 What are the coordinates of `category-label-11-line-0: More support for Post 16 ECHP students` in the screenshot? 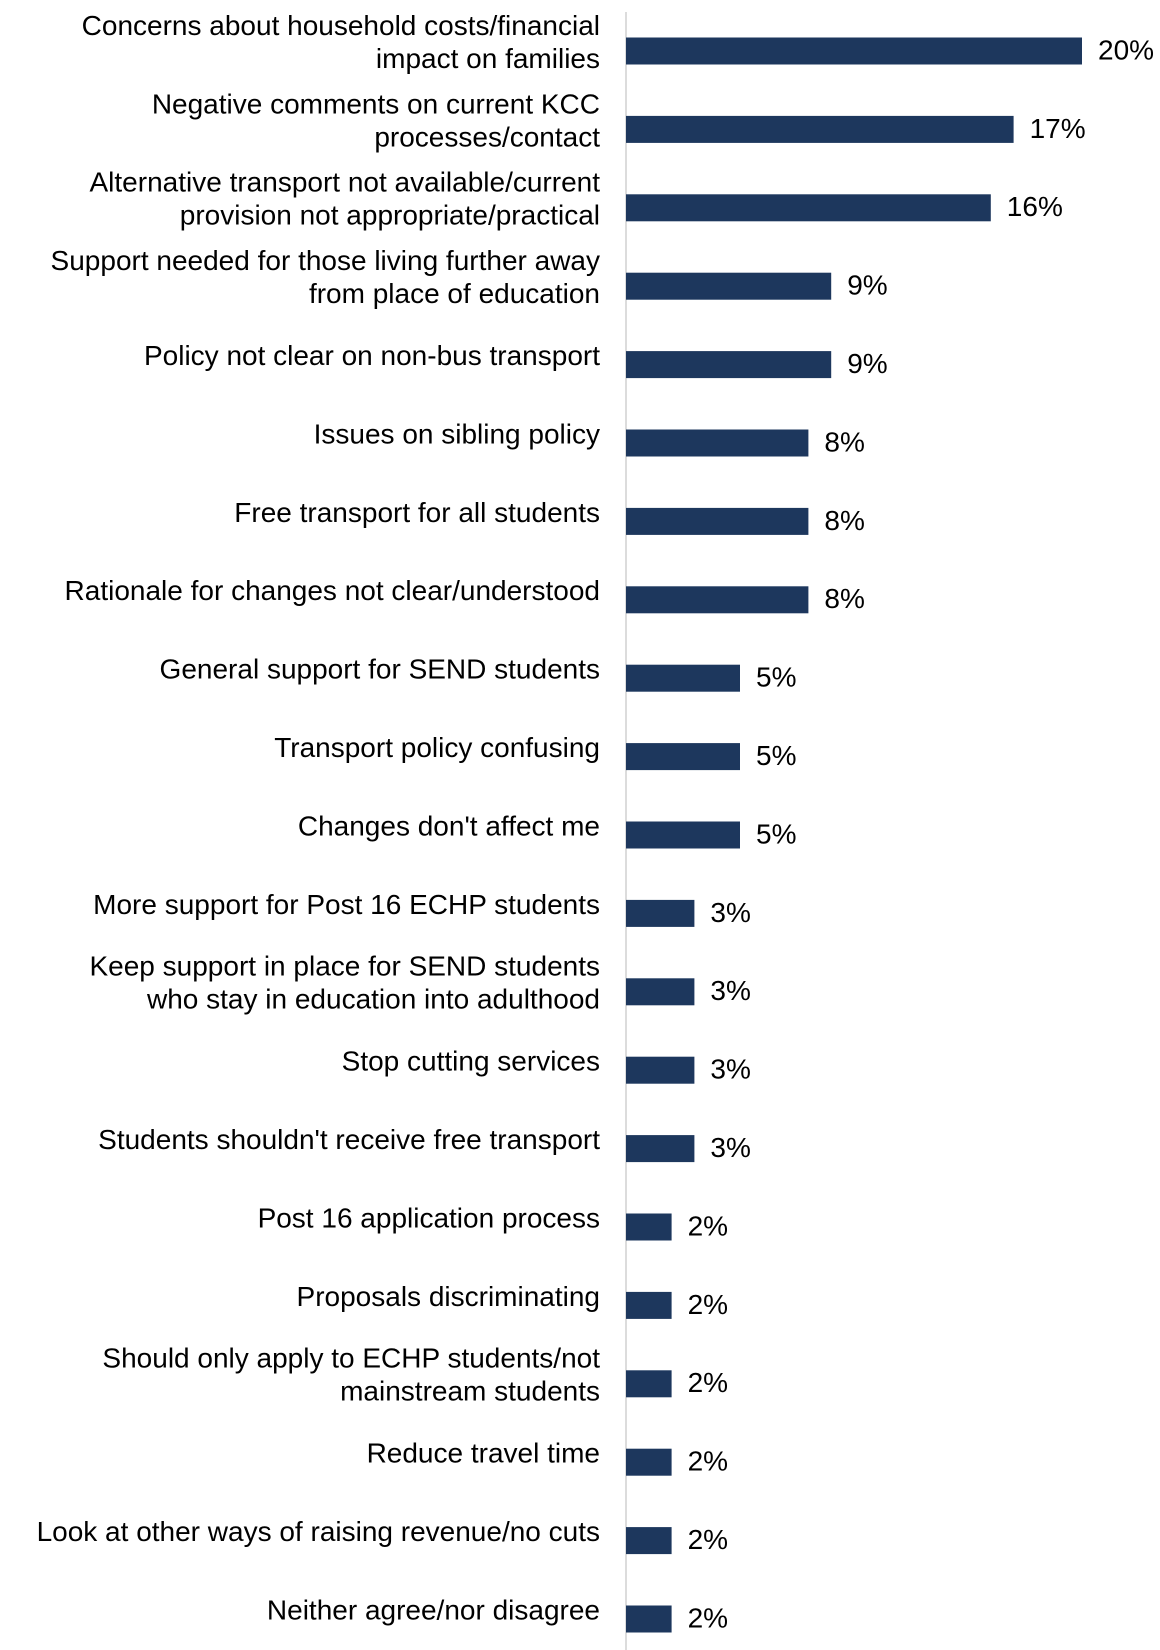 It's located at (346, 904).